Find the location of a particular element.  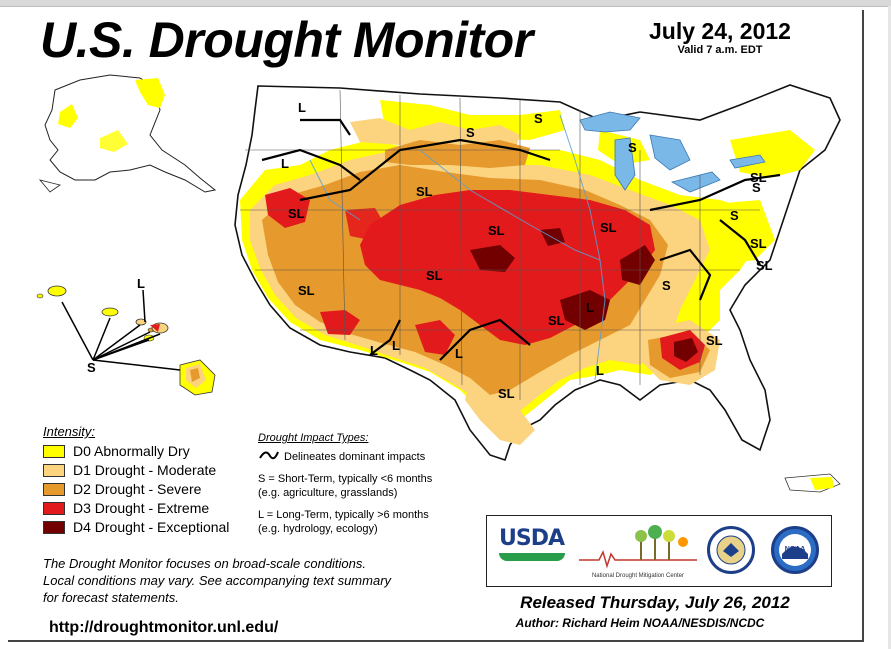

impact-long-term-example: (e.g. hydrology, ecology) is located at coordinates (318, 529).